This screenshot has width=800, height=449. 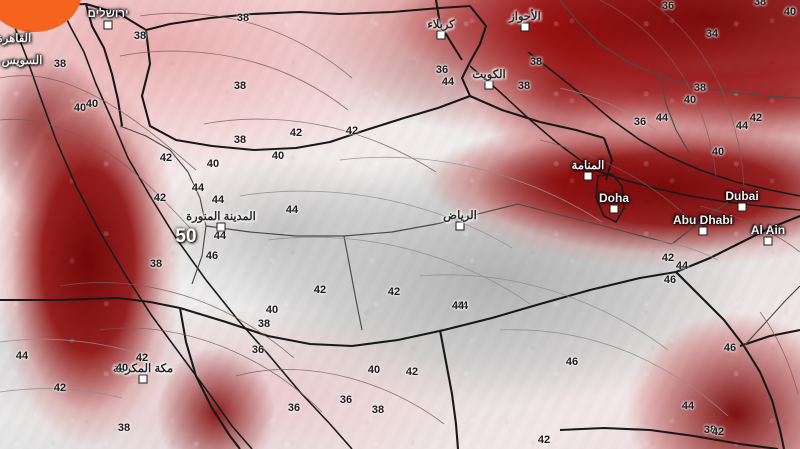 What do you see at coordinates (768, 230) in the screenshot?
I see `city-label: Al Ain` at bounding box center [768, 230].